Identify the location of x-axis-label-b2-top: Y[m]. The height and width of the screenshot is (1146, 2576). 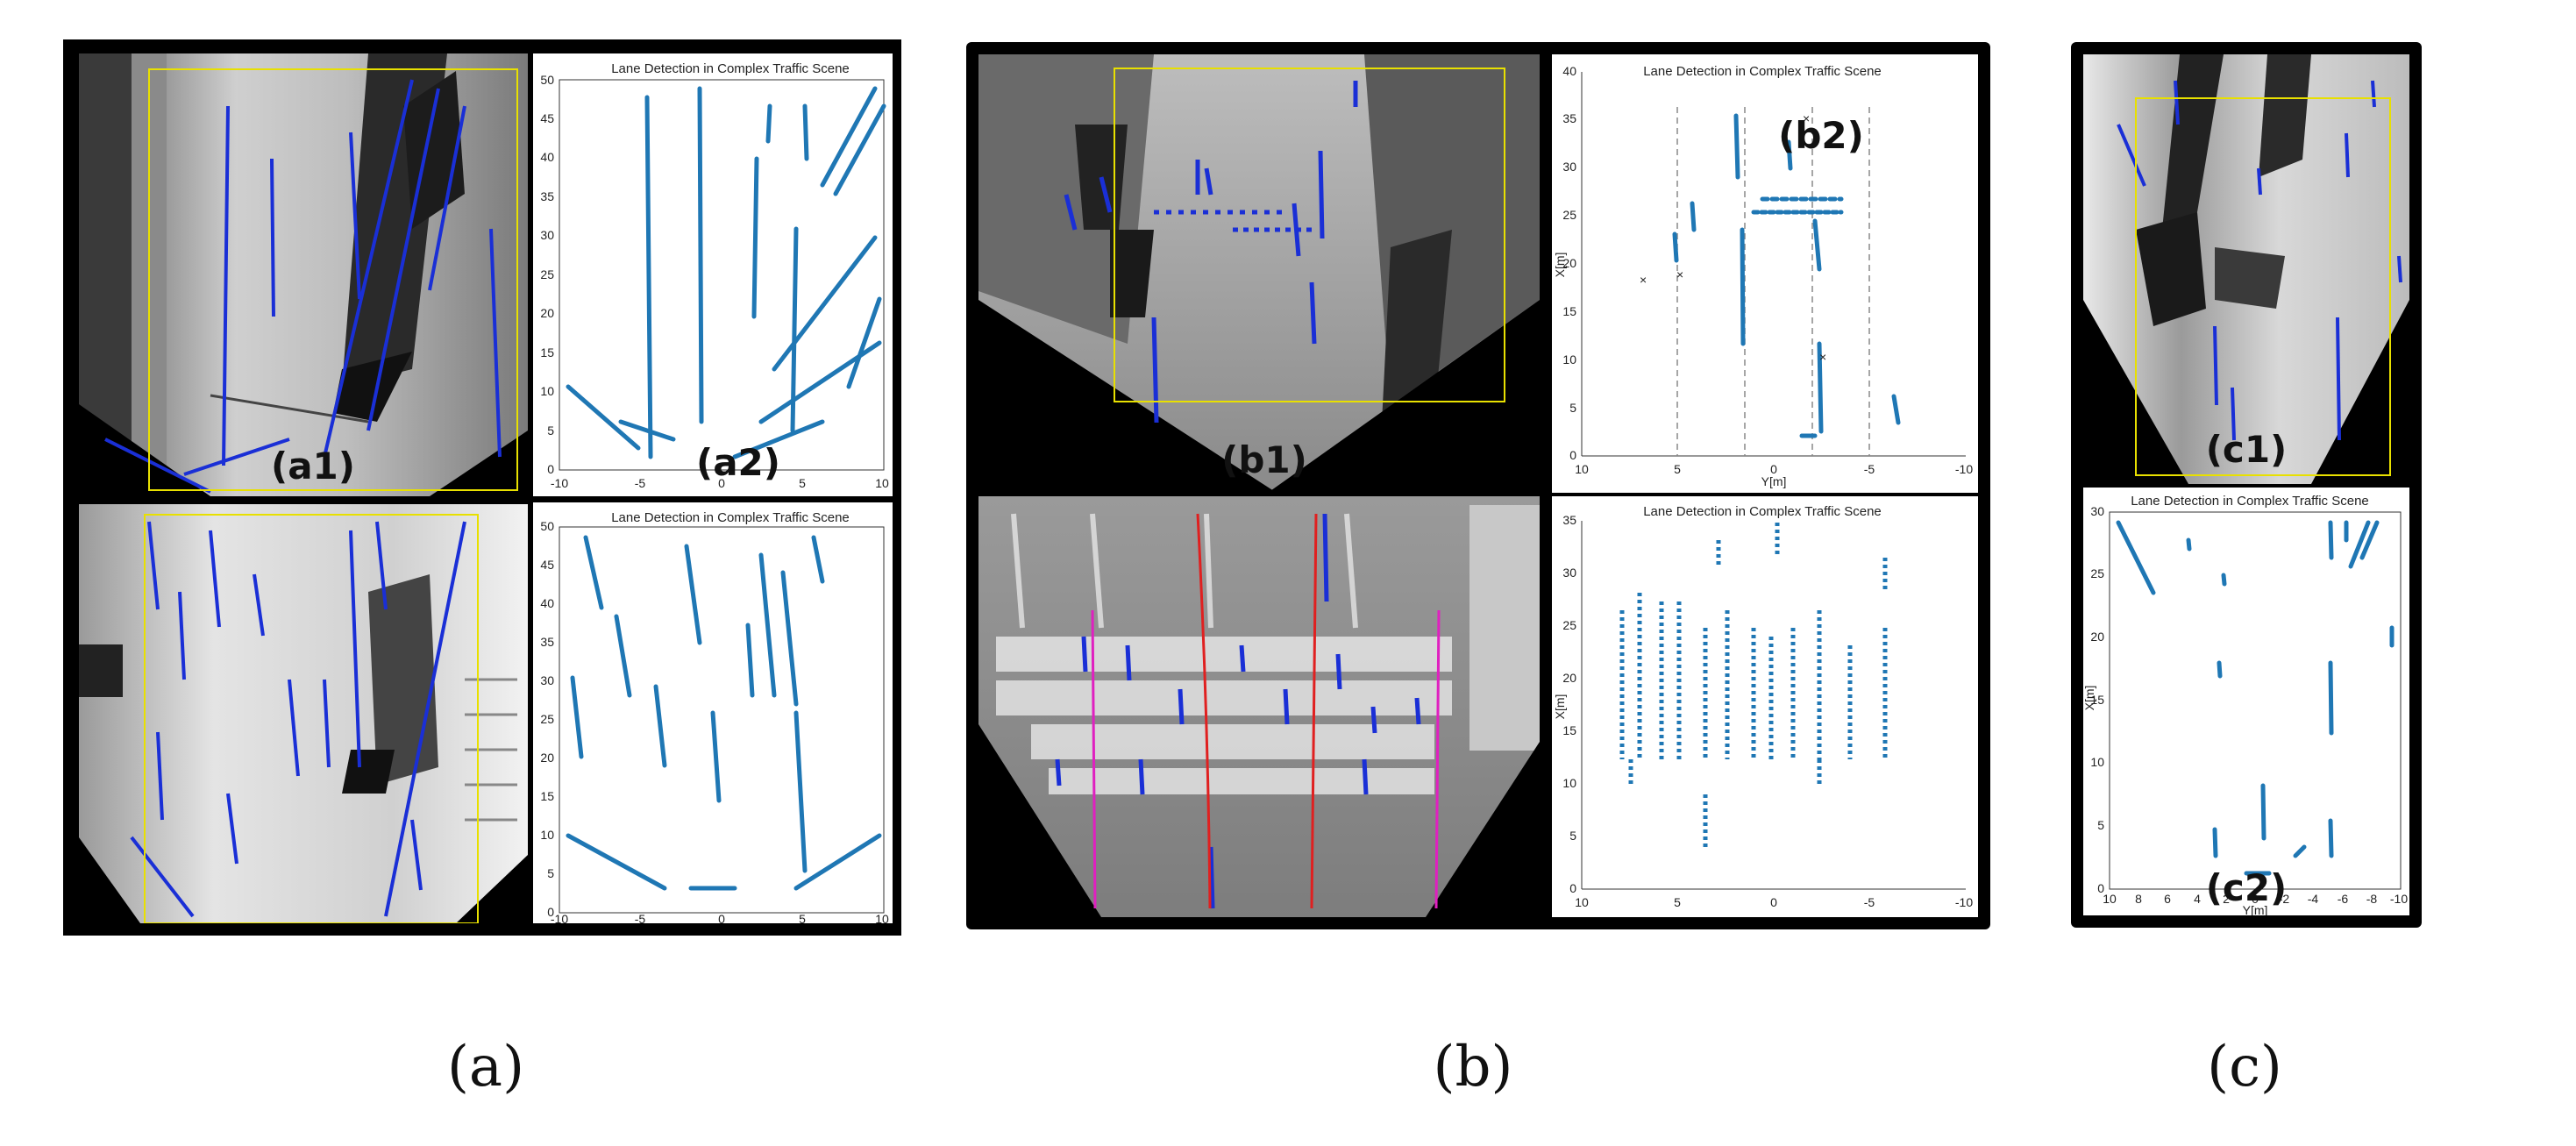
(1774, 481).